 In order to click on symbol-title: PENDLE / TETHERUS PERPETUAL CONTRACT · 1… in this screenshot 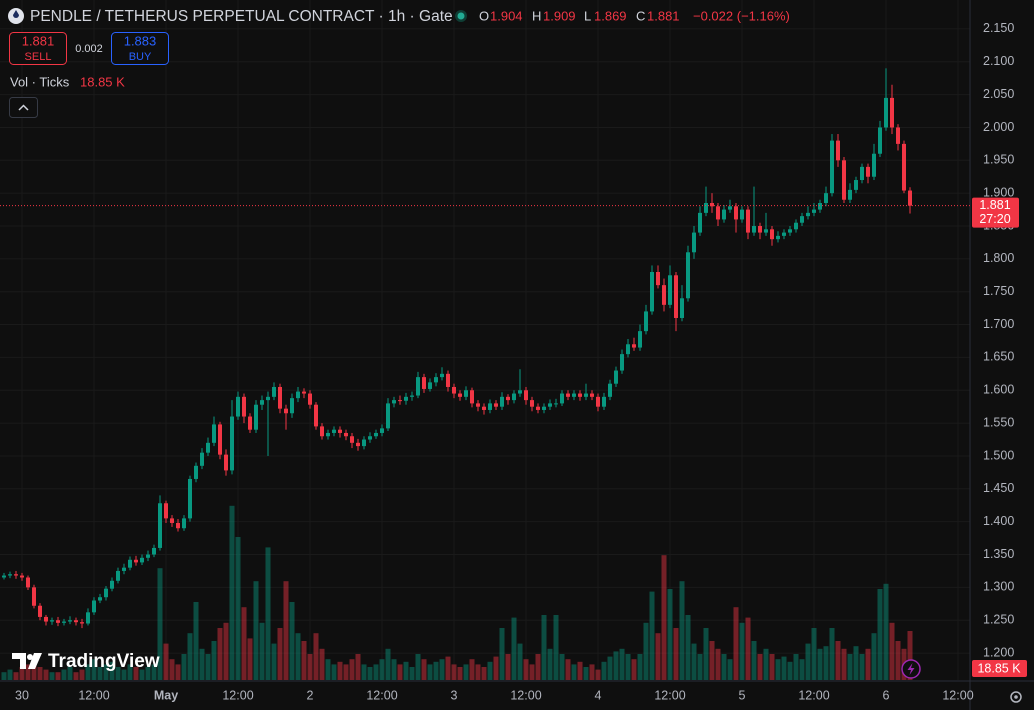, I will do `click(241, 16)`.